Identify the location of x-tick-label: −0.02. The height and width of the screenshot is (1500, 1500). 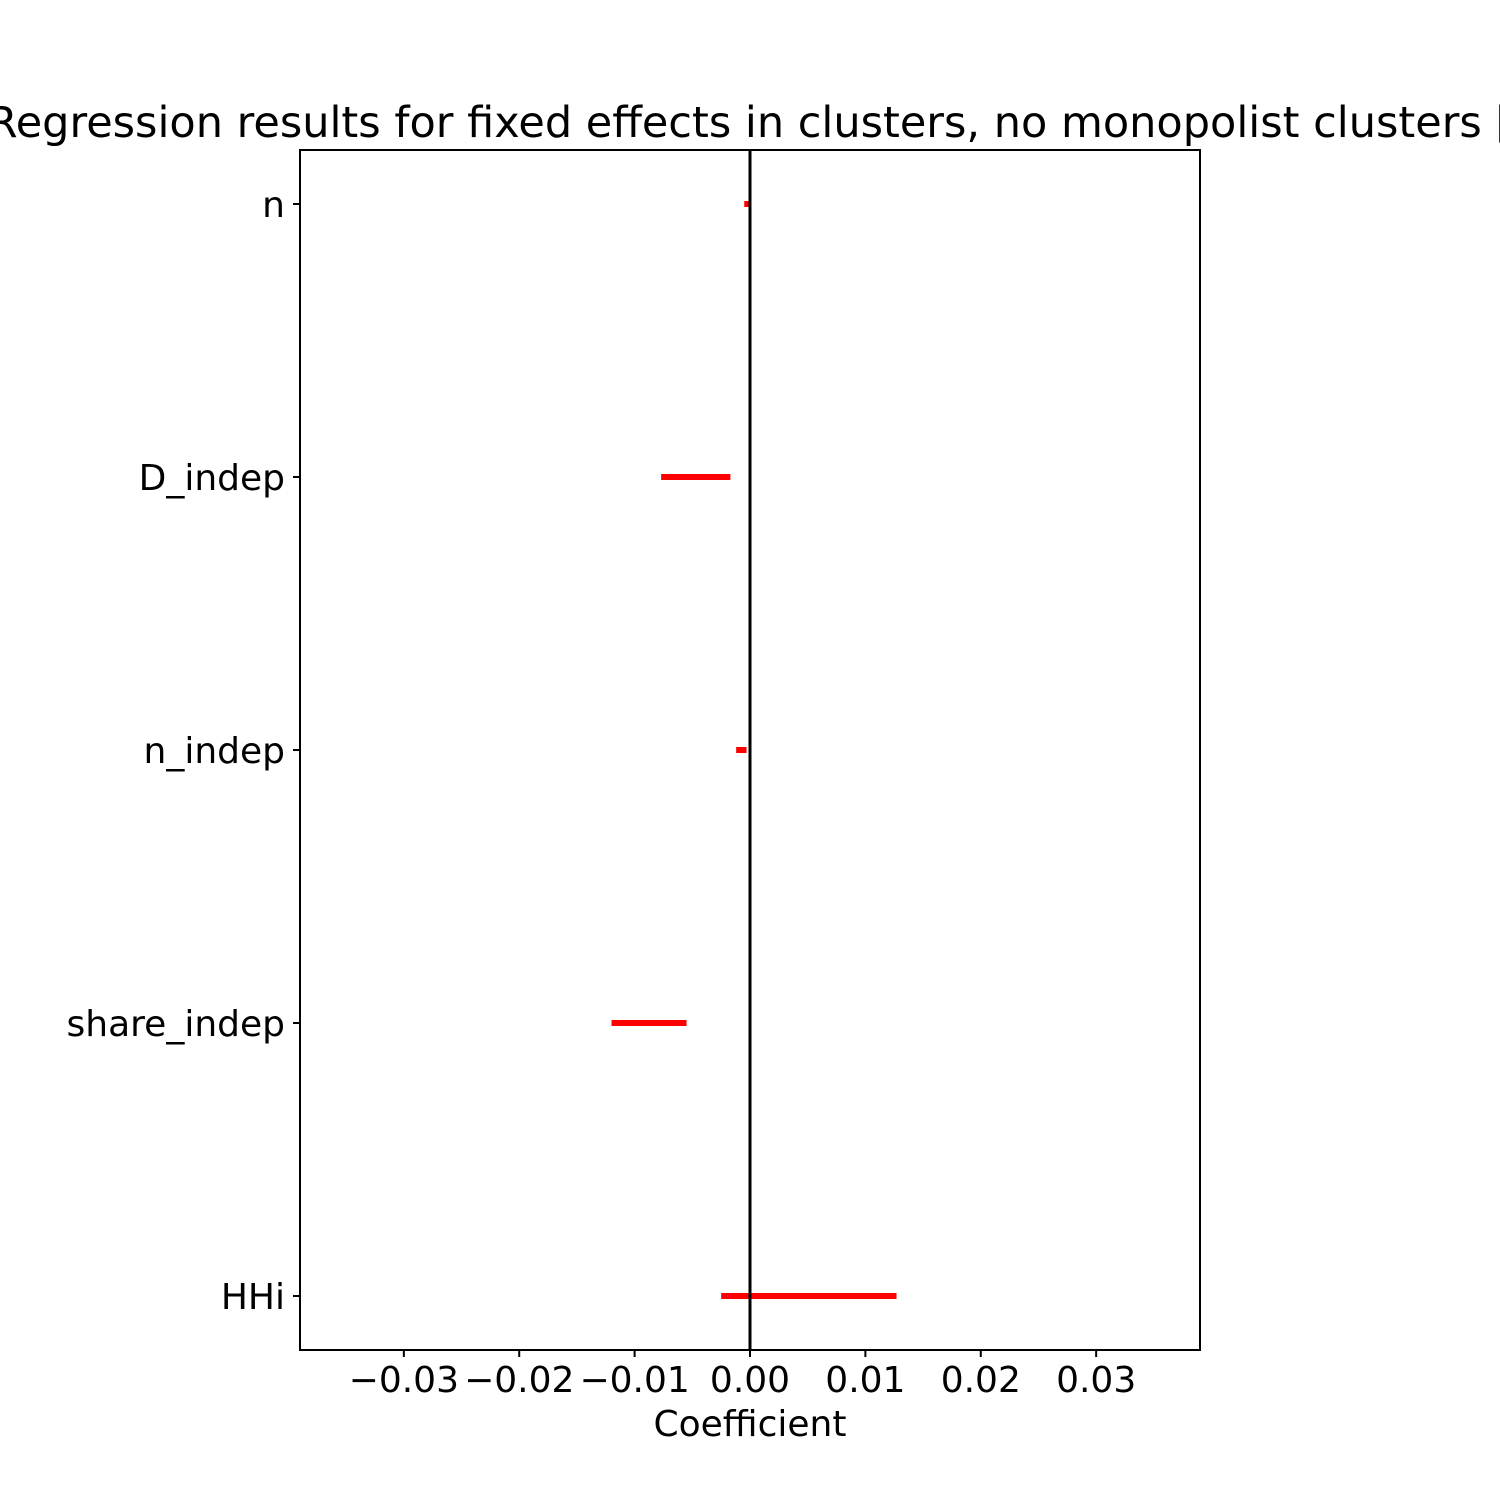
(519, 1380).